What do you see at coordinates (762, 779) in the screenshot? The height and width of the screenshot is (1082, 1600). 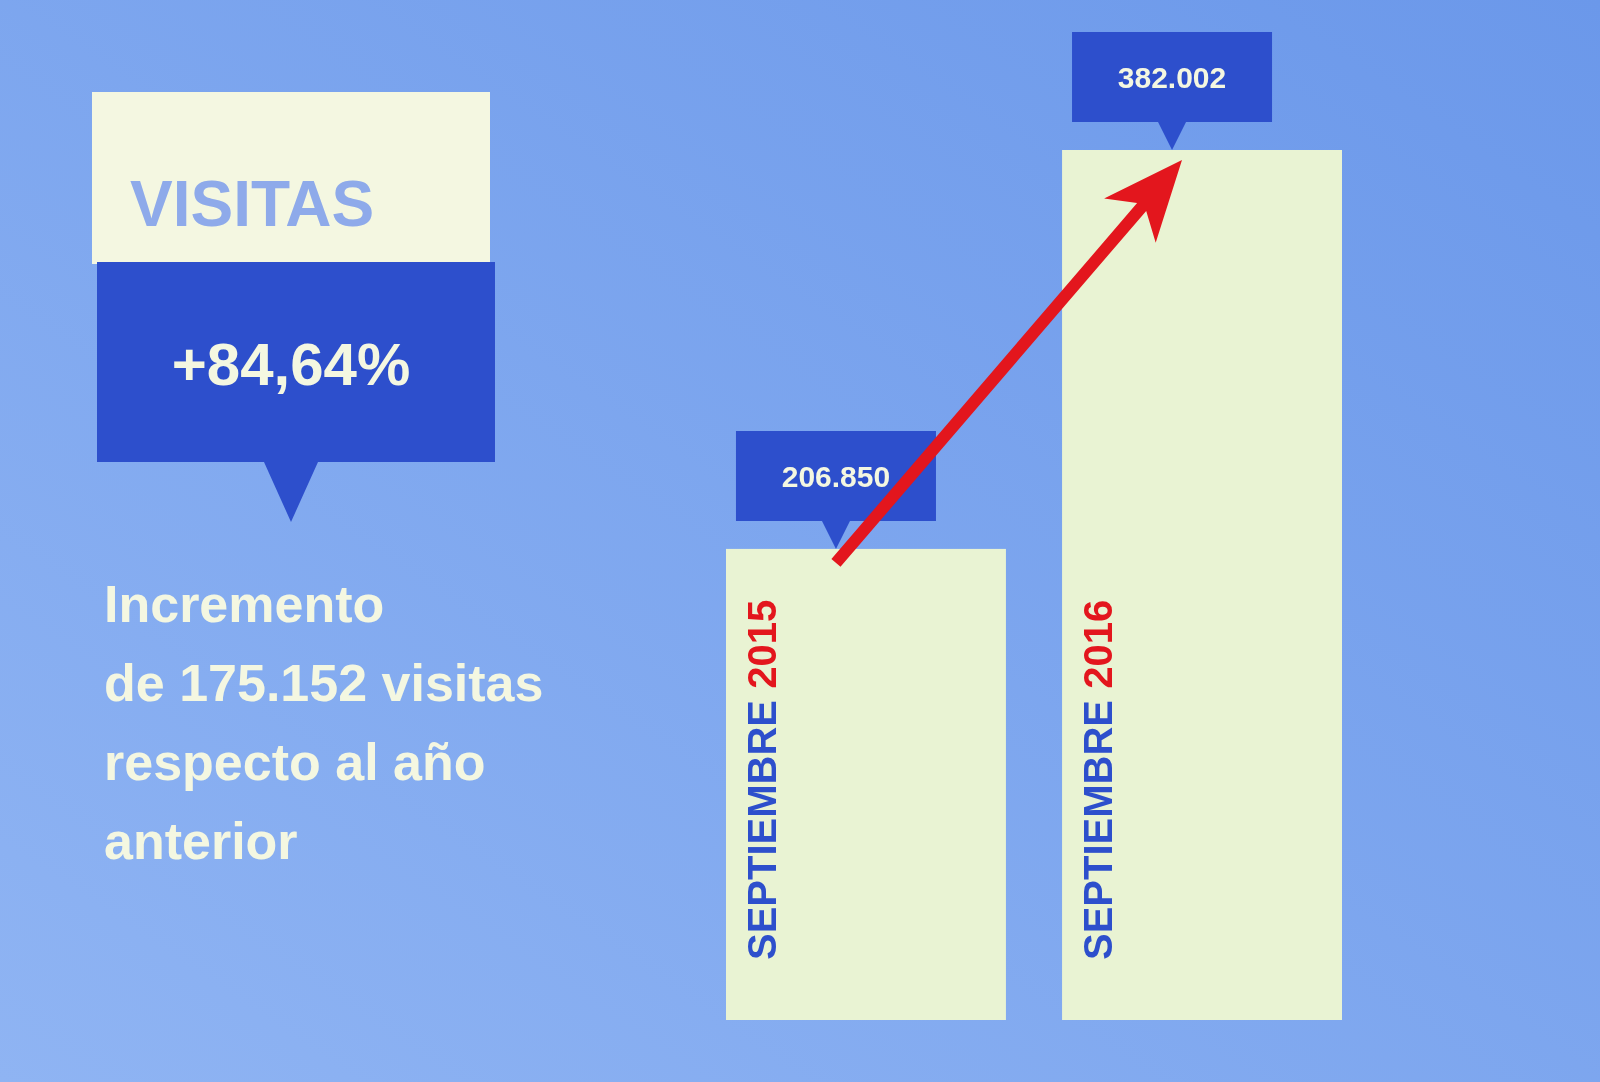 I see `x-tick-label: SEPTIEMBRE 2015` at bounding box center [762, 779].